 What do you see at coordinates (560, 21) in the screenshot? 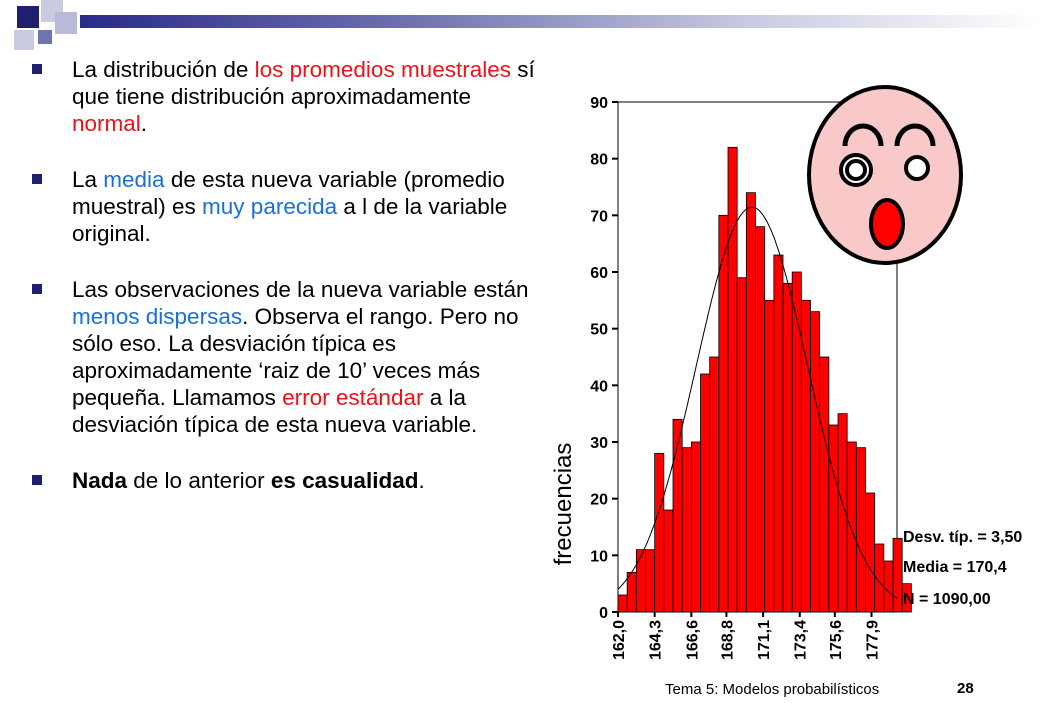
I see `title-gradient-bar` at bounding box center [560, 21].